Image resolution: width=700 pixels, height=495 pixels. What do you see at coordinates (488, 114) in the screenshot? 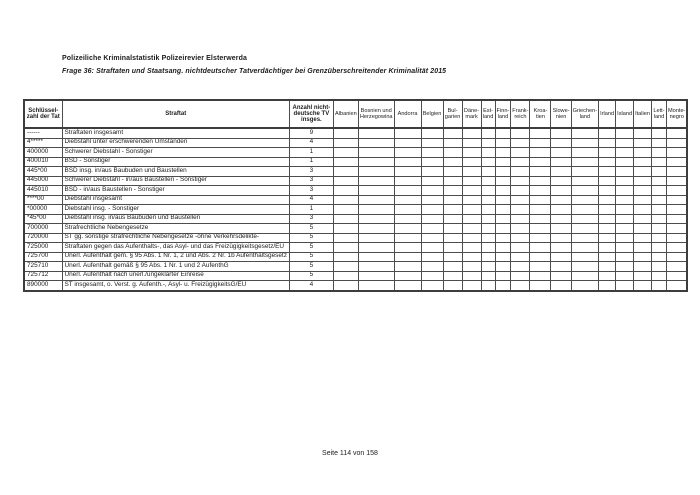
I see `header-country-6: Est-land` at bounding box center [488, 114].